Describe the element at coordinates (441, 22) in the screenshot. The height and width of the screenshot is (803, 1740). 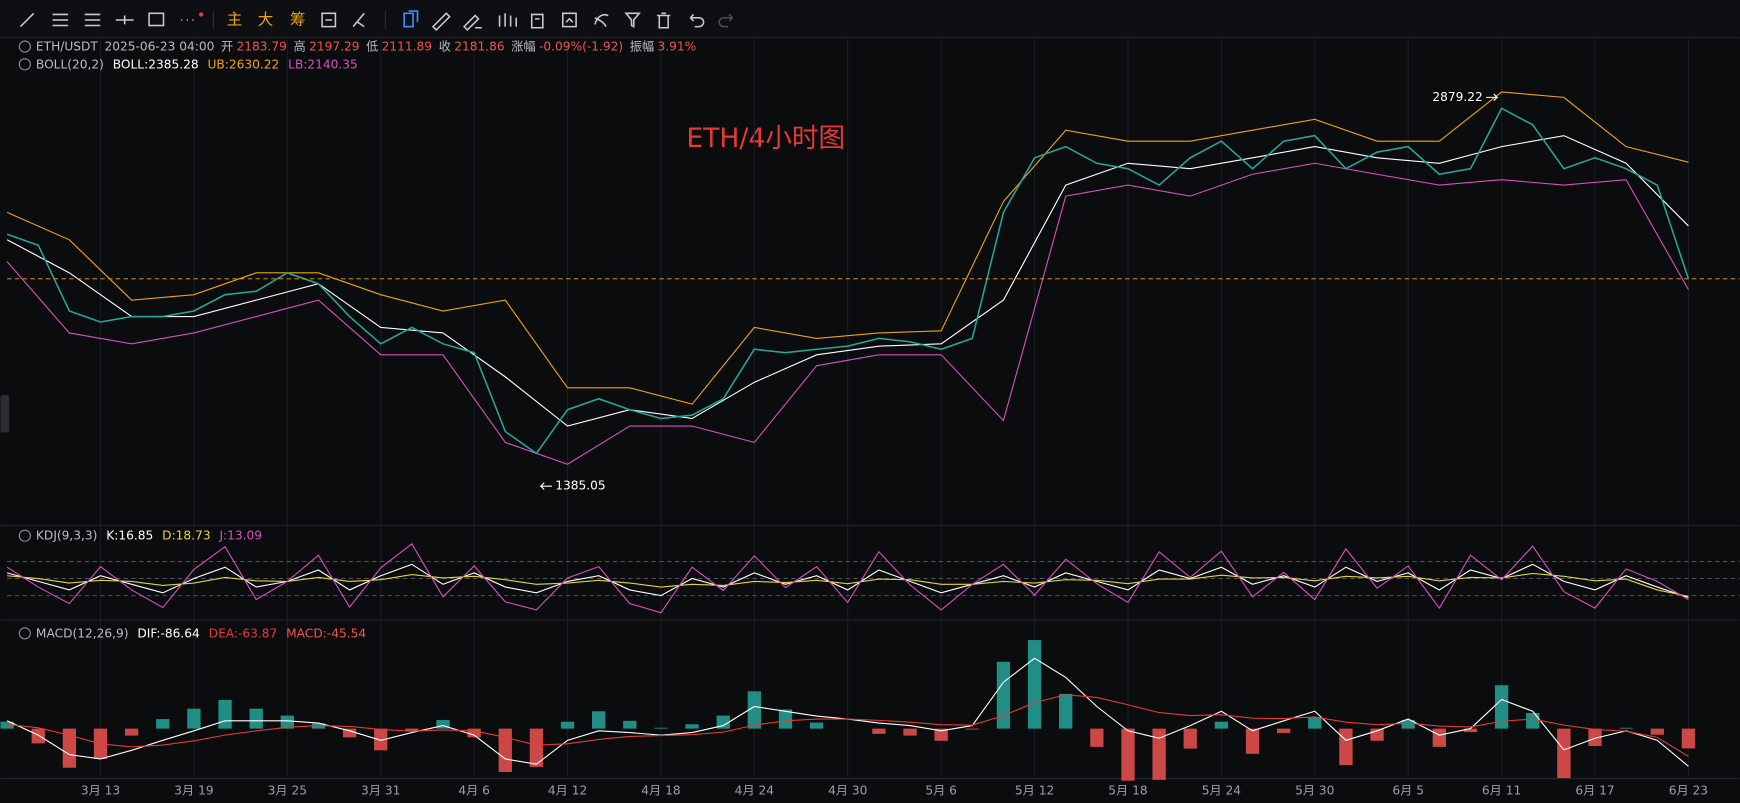
I see `tool-ruler` at that location.